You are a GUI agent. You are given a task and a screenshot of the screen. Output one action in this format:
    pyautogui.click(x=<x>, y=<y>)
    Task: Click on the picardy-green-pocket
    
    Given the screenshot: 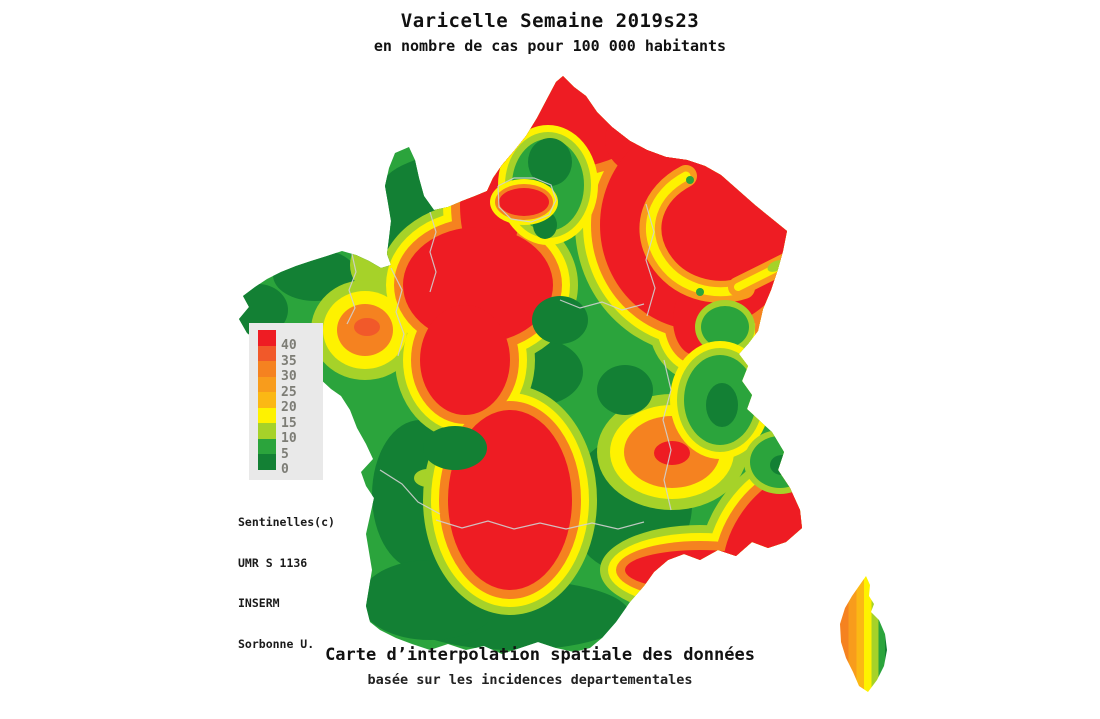 What is the action you would take?
    pyautogui.click(x=544, y=185)
    